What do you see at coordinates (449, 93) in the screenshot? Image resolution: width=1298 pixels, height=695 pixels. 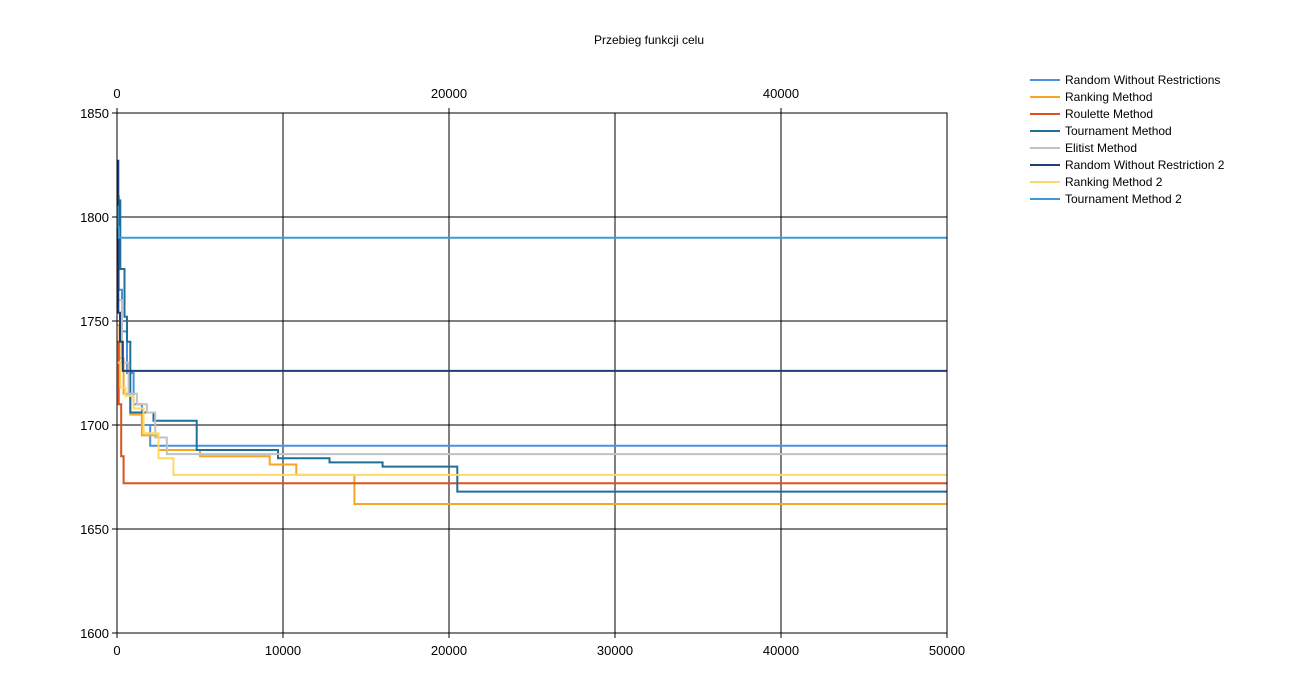 I see `x-top-tick-label: 20000` at bounding box center [449, 93].